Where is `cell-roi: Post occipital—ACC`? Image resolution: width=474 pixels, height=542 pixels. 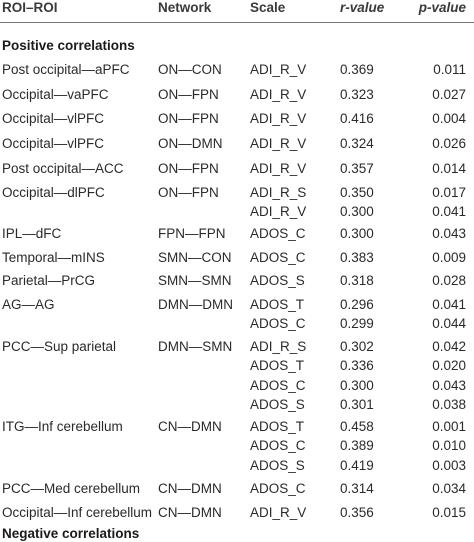 cell-roi: Post occipital—ACC is located at coordinates (63, 168).